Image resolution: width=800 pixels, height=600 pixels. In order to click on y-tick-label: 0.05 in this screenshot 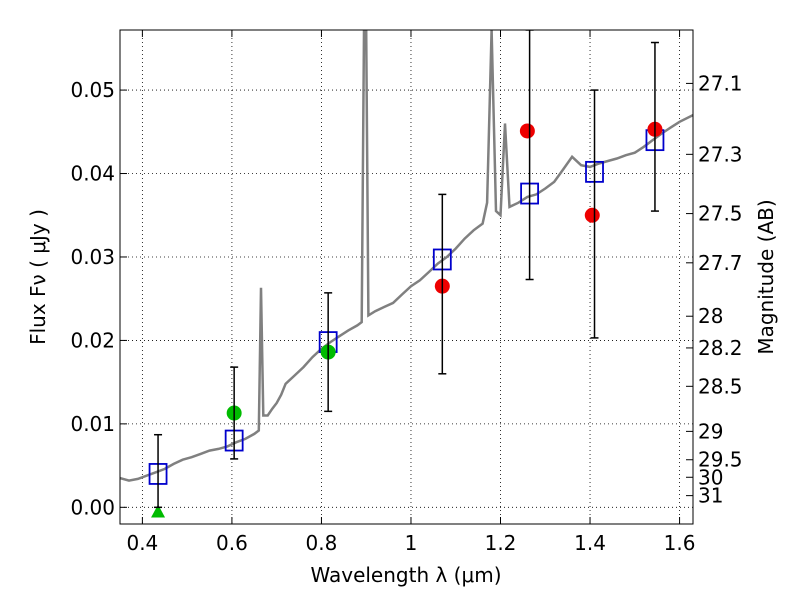, I will do `click(92, 90)`.